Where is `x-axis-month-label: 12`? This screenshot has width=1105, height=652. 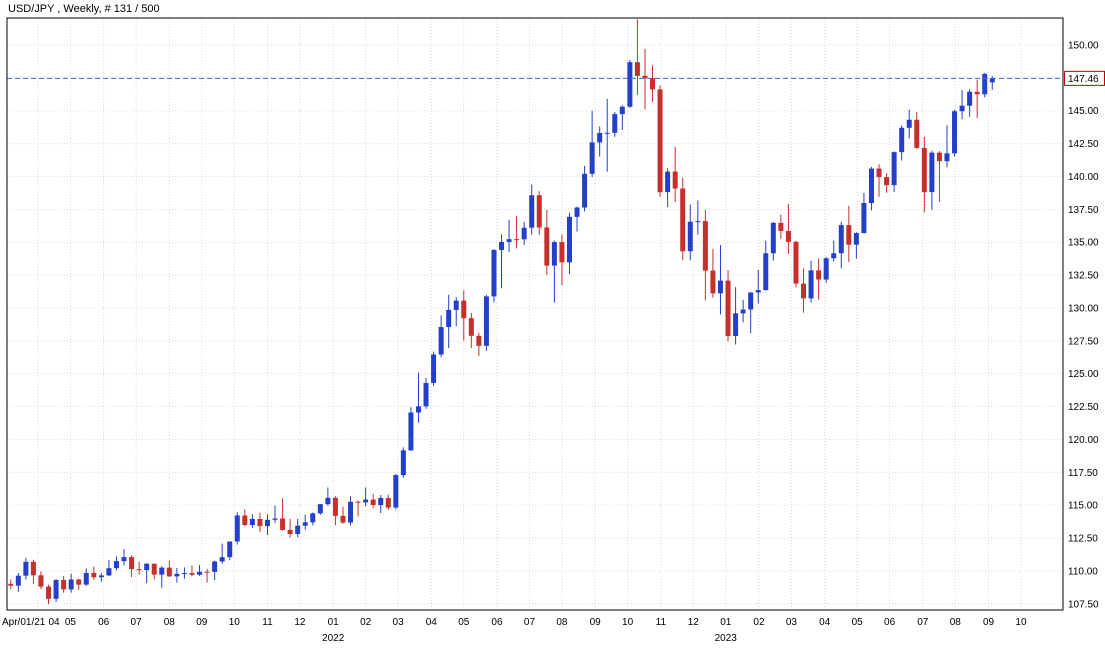 x-axis-month-label: 12 is located at coordinates (300, 622).